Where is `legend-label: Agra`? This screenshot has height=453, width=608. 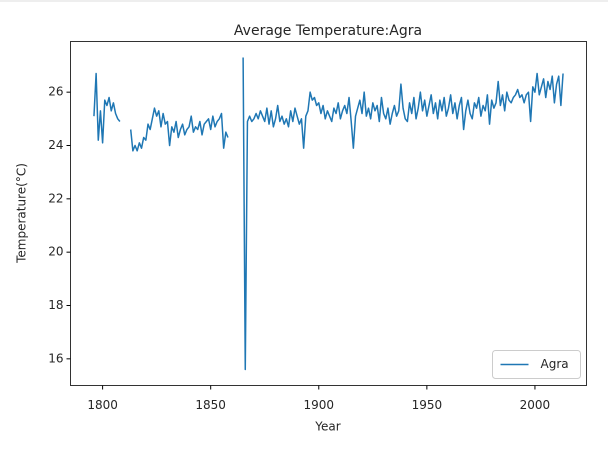
legend-label: Agra is located at coordinates (555, 364).